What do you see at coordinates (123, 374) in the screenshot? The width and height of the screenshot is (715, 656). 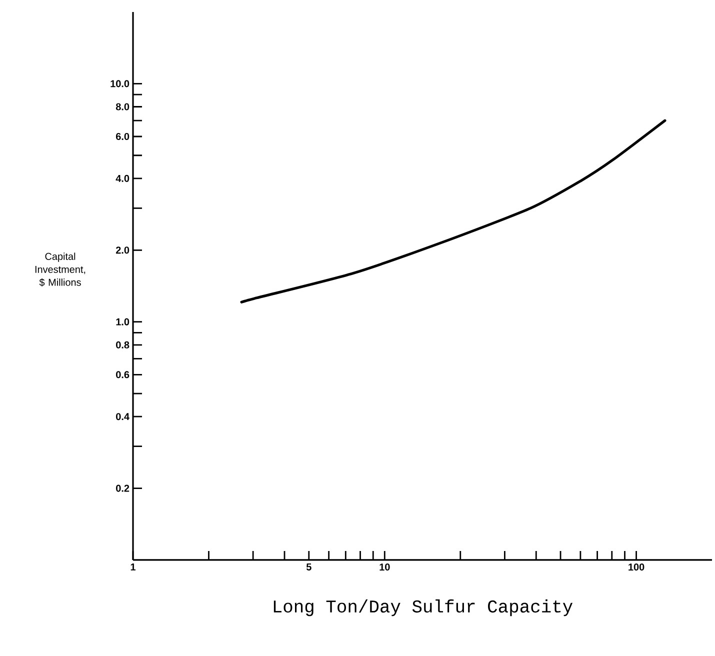 I see `y-tick-label: 0.6` at bounding box center [123, 374].